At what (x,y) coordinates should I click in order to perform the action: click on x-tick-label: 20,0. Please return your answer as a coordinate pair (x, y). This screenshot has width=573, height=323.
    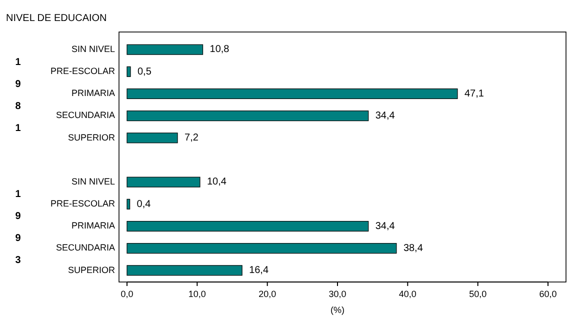
    Looking at the image, I should click on (267, 294).